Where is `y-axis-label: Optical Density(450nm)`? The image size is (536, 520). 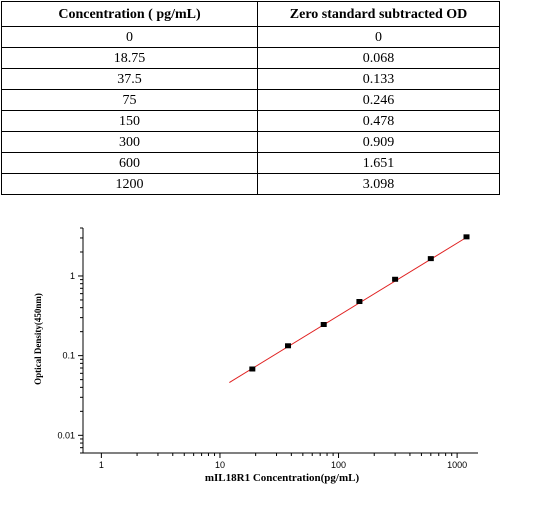 y-axis-label: Optical Density(450nm) is located at coordinates (38, 339).